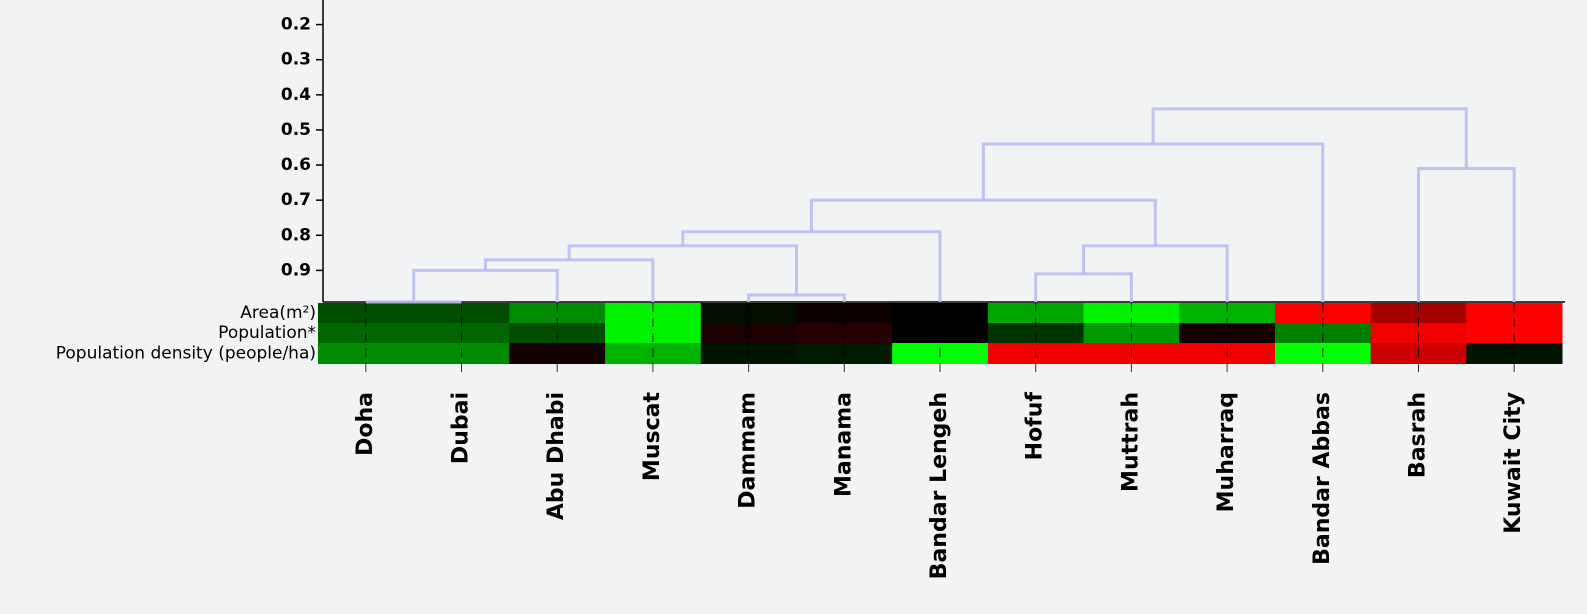  Describe the element at coordinates (296, 130) in the screenshot. I see `y-tick-label: 0.5` at that location.